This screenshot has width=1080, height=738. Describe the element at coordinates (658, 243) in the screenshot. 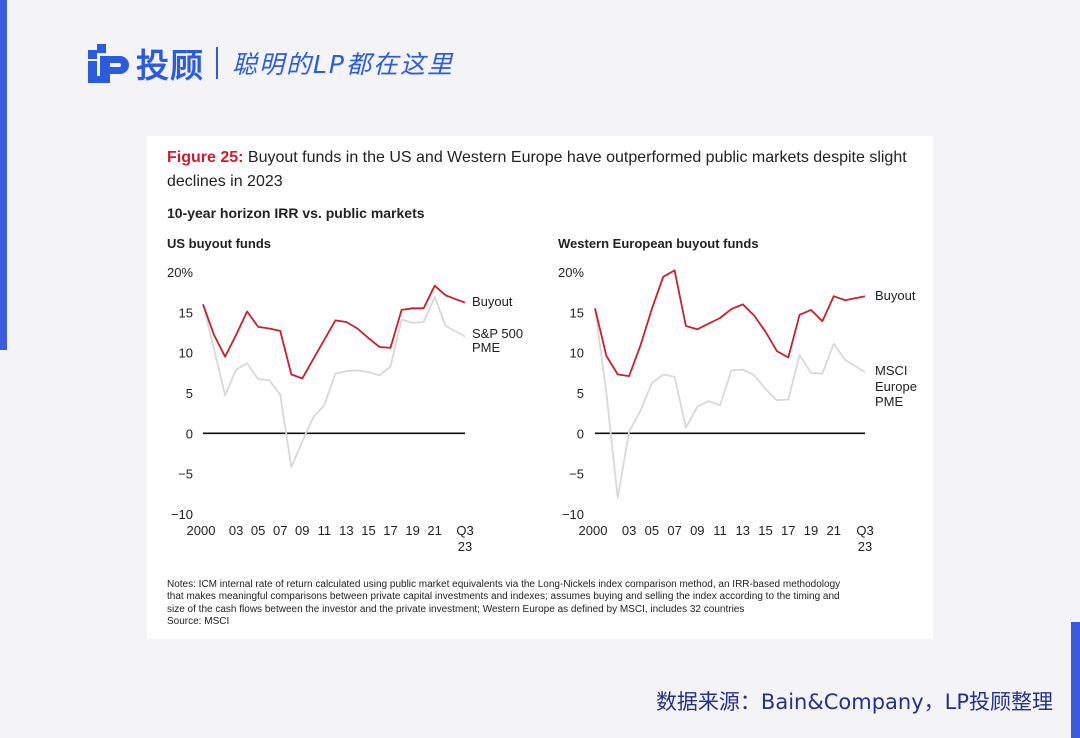

I see `chart-title: Western European buyout funds` at that location.